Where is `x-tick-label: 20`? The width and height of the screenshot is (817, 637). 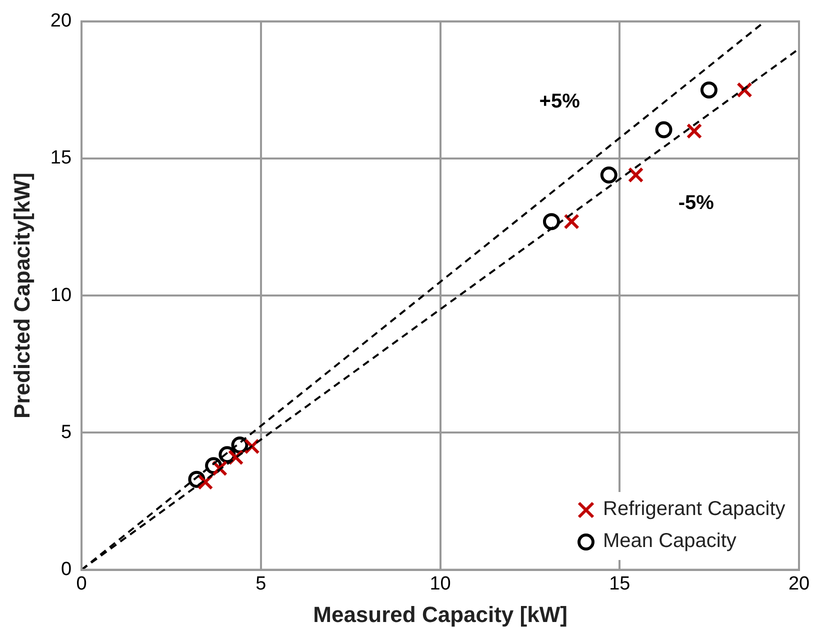 x-tick-label: 20 is located at coordinates (799, 583).